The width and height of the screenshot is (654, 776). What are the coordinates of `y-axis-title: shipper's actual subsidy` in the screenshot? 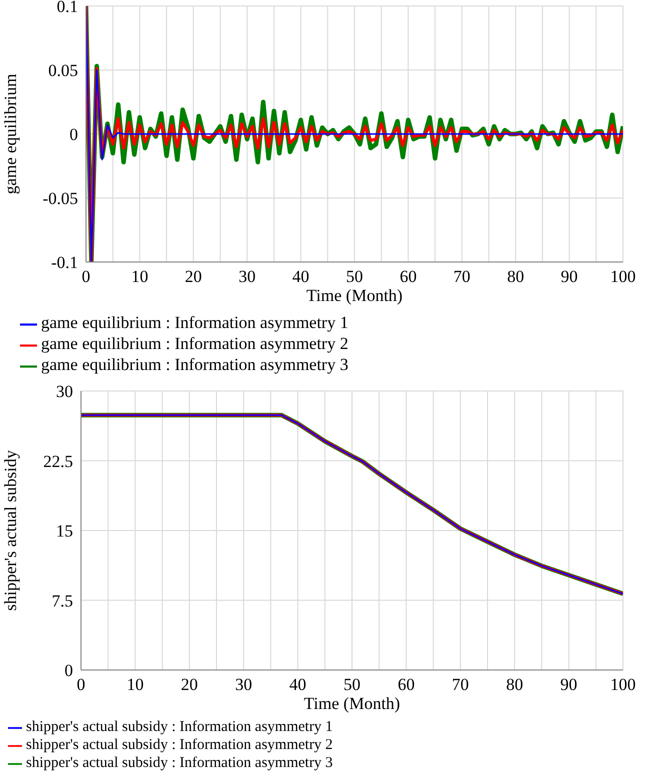 It's located at (10, 530).